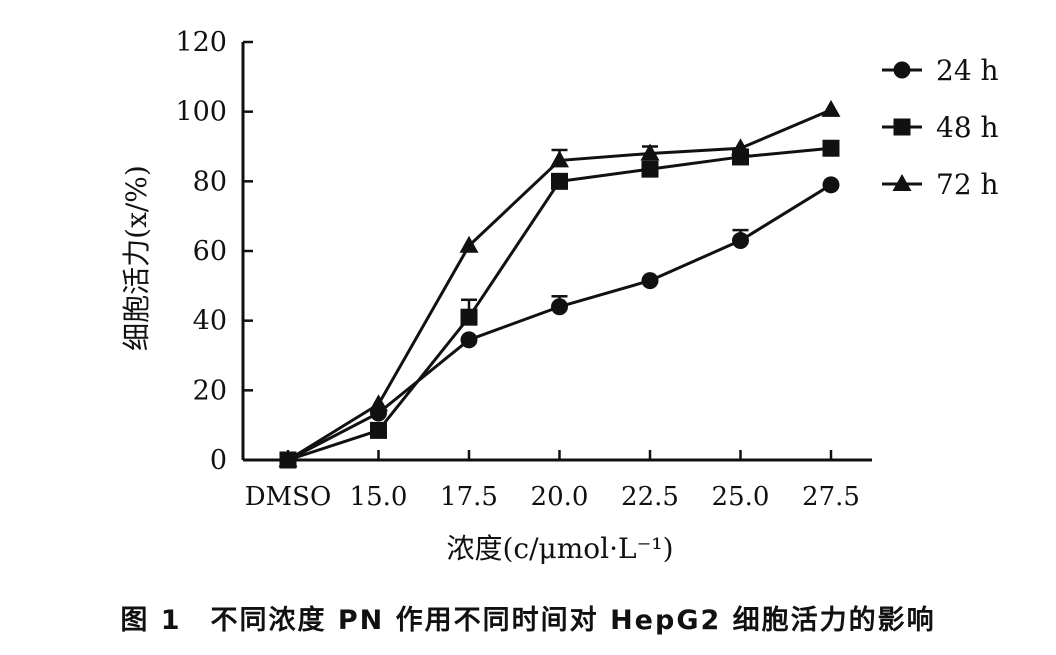 Image resolution: width=1056 pixels, height=655 pixels. I want to click on x-tick-label: 20.0, so click(560, 497).